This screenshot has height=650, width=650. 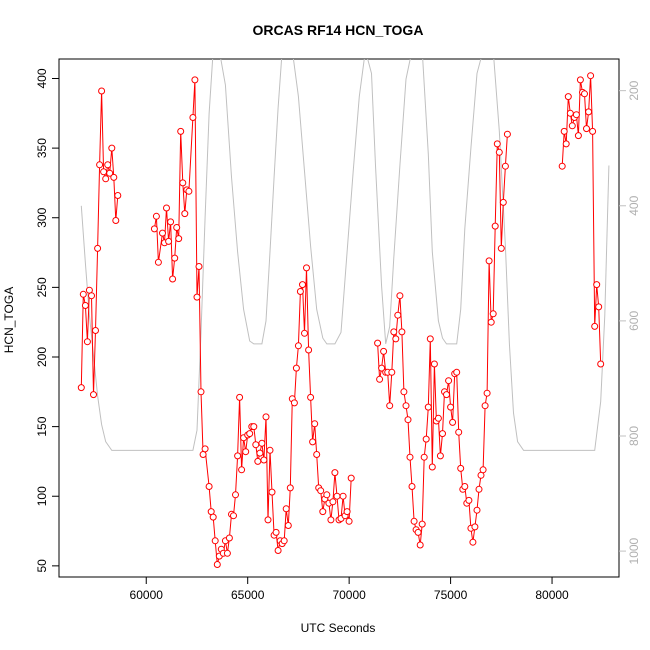 What do you see at coordinates (634, 205) in the screenshot?
I see `y2-tick-label: 400` at bounding box center [634, 205].